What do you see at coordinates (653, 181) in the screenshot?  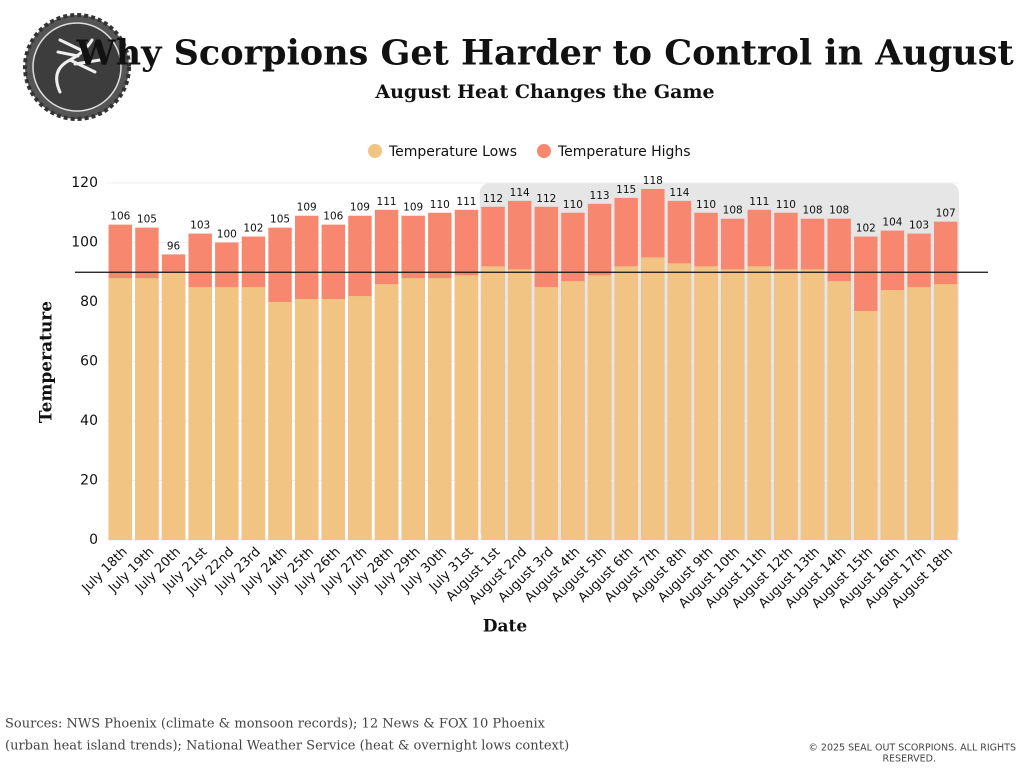 I see `data-label: 118` at bounding box center [653, 181].